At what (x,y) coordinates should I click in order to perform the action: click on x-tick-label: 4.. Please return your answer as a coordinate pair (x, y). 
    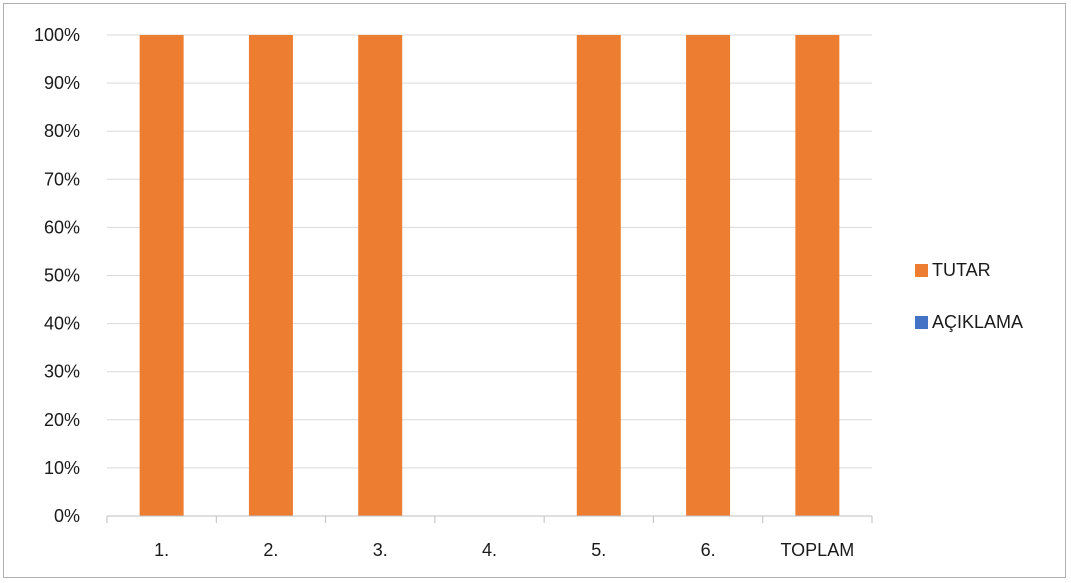
    Looking at the image, I should click on (489, 550).